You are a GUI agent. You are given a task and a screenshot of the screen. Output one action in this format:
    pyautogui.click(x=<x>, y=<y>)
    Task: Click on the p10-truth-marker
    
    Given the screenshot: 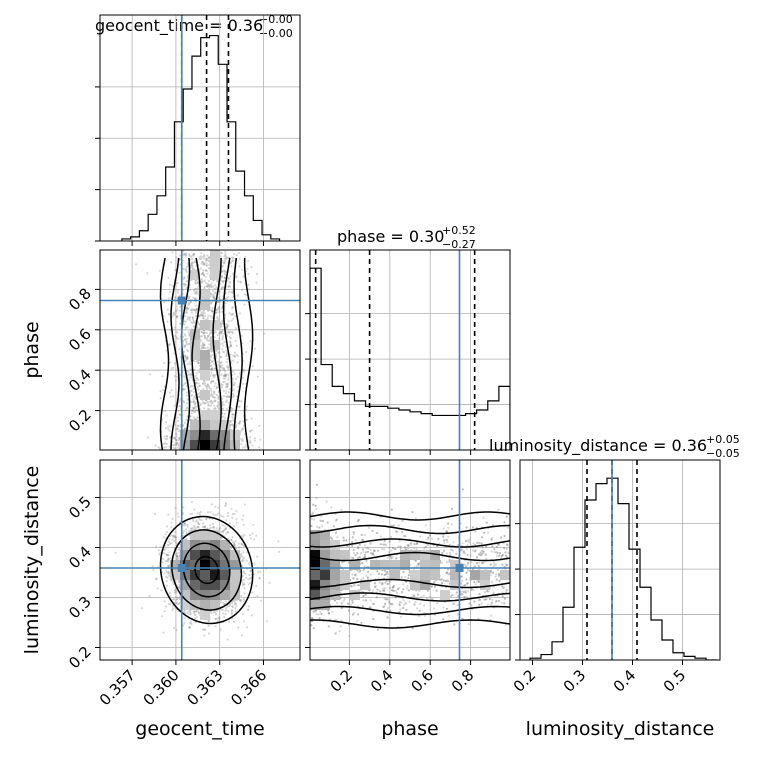 What is the action you would take?
    pyautogui.click(x=181, y=300)
    